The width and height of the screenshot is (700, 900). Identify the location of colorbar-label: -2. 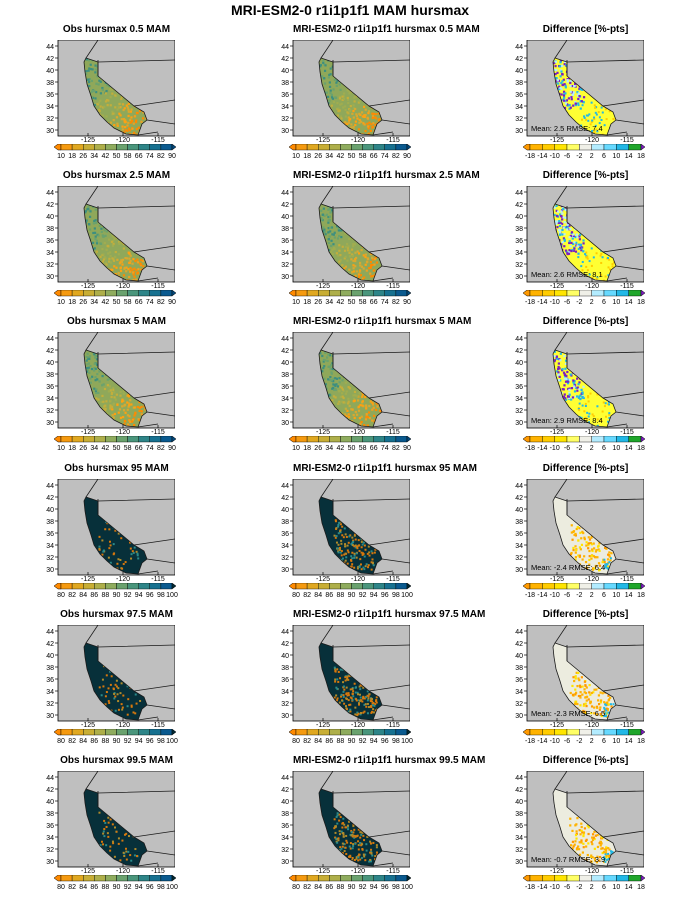
(579, 156).